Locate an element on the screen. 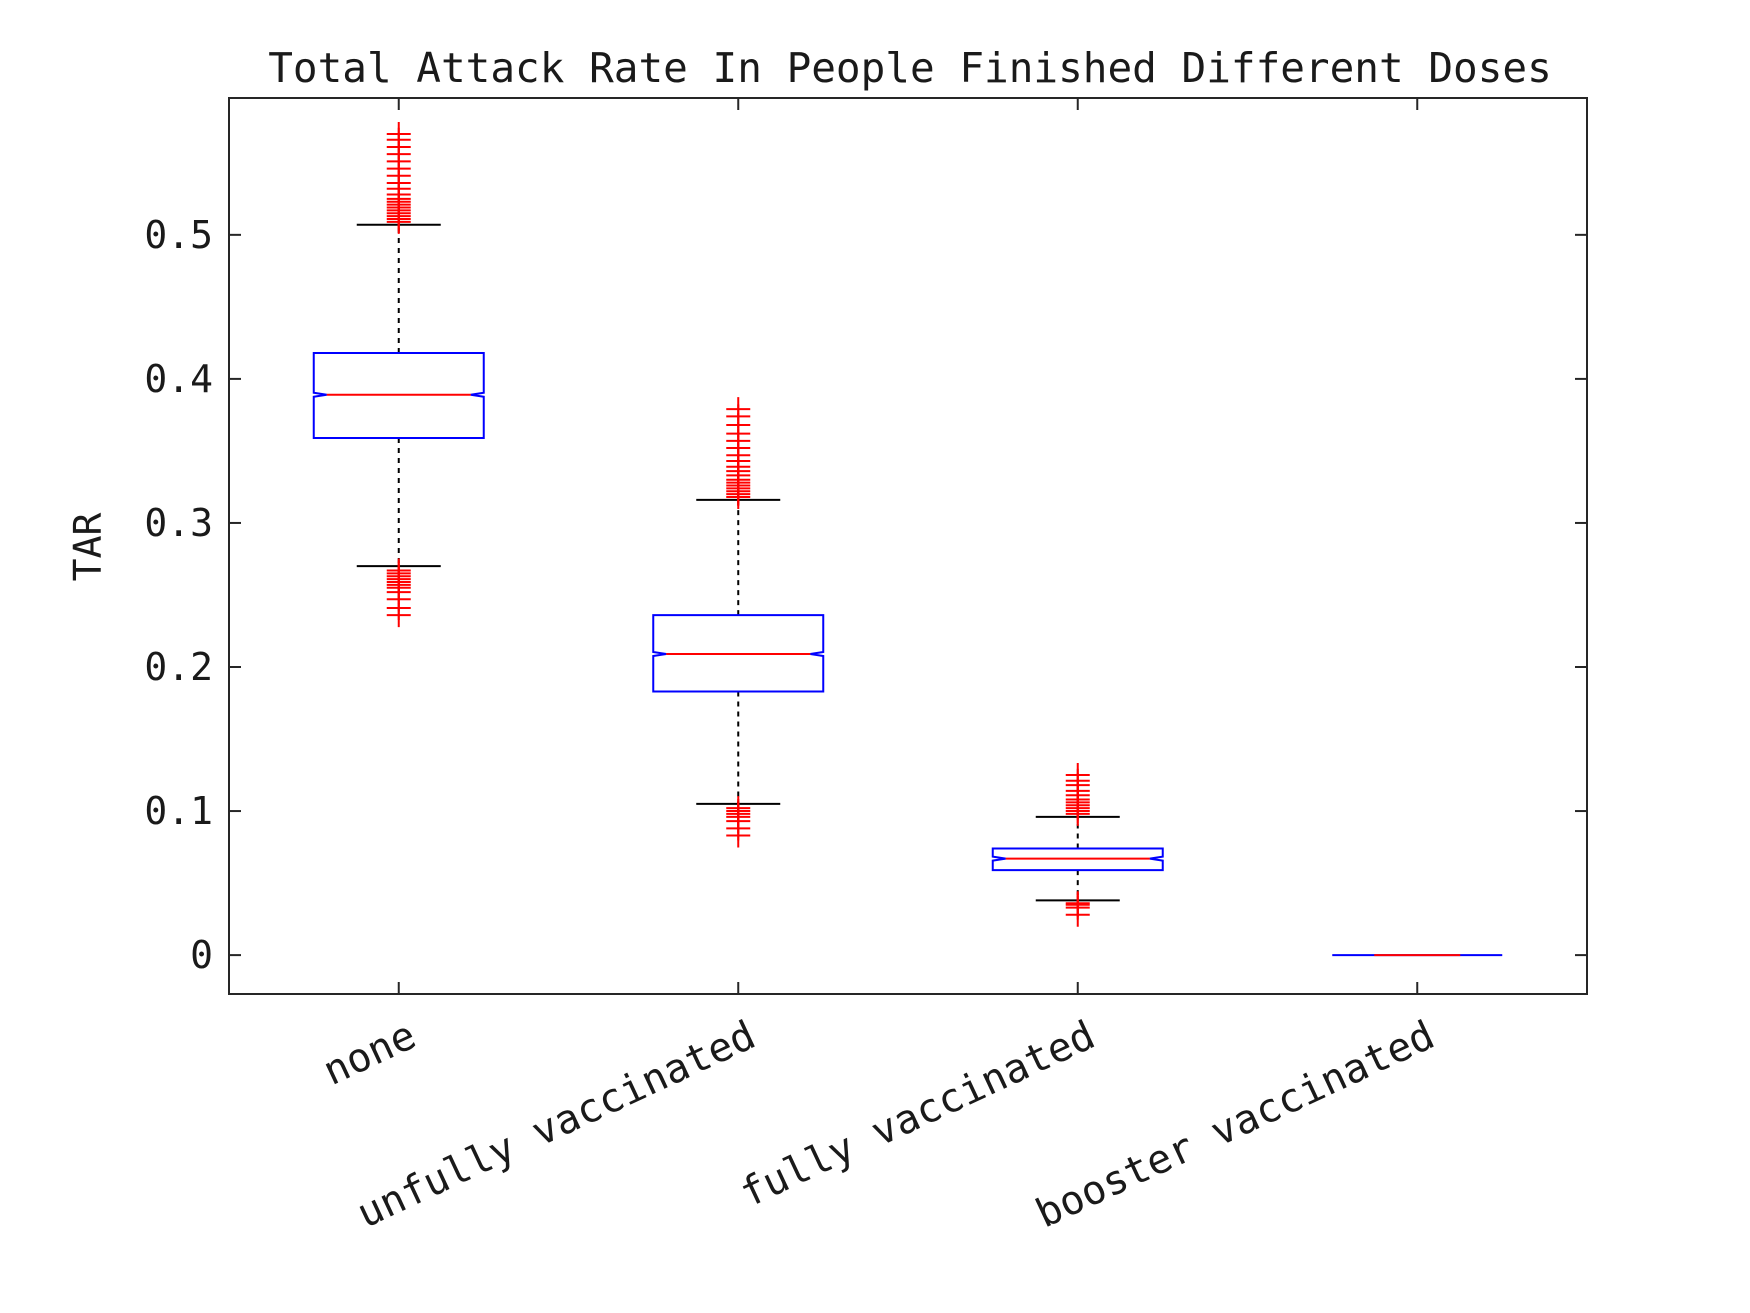 This screenshot has width=1750, height=1313. x-tick-label: fully vaccinated is located at coordinates (917, 1114).